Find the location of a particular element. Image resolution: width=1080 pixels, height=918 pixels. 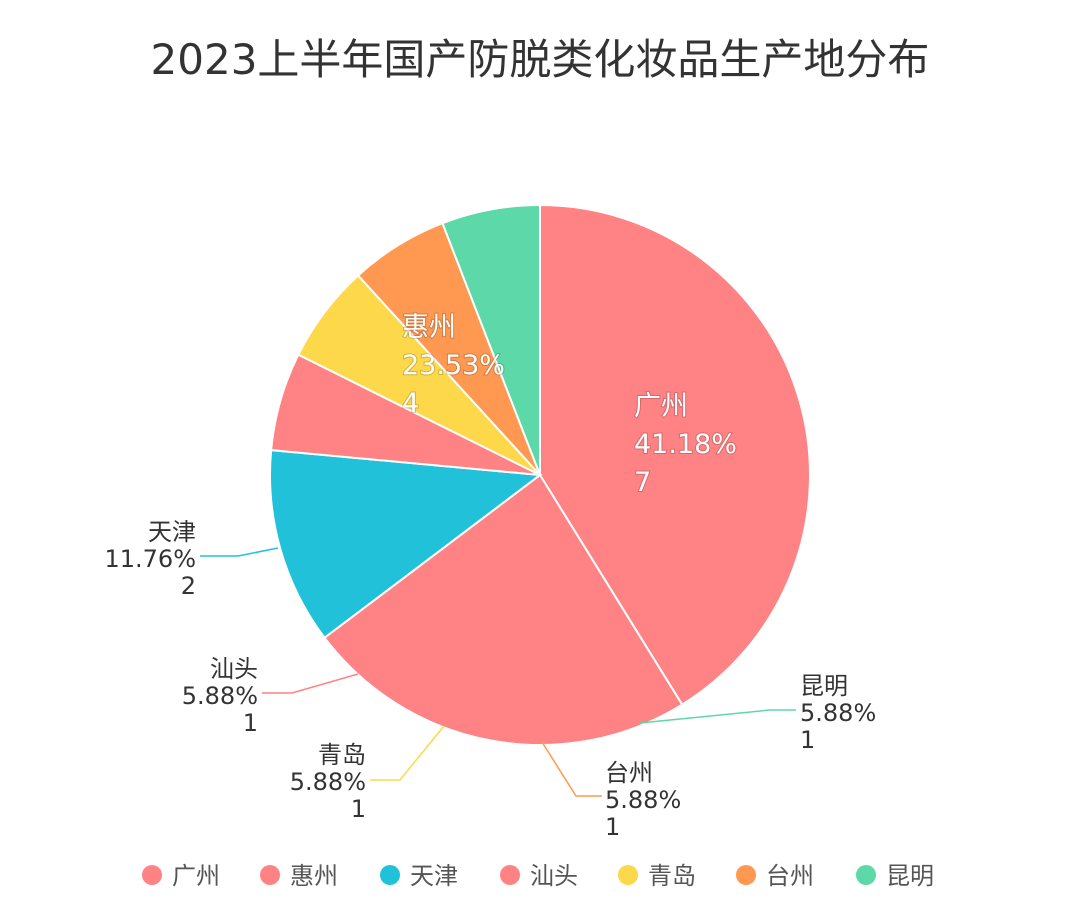

slice-0-label-name: 广州 is located at coordinates (661, 406).